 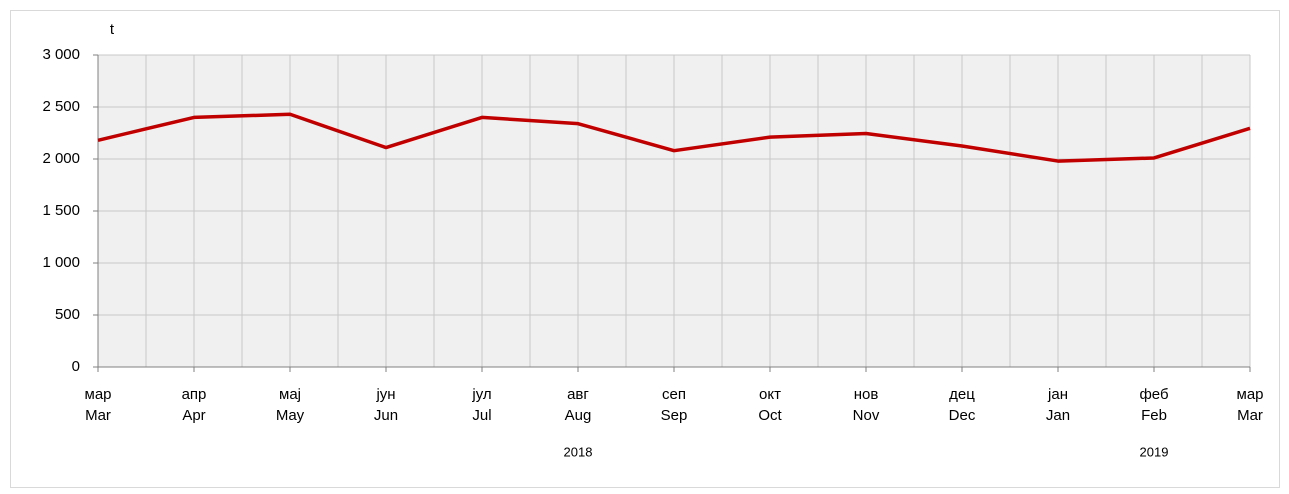 I want to click on x-tick-label: May, so click(x=290, y=415).